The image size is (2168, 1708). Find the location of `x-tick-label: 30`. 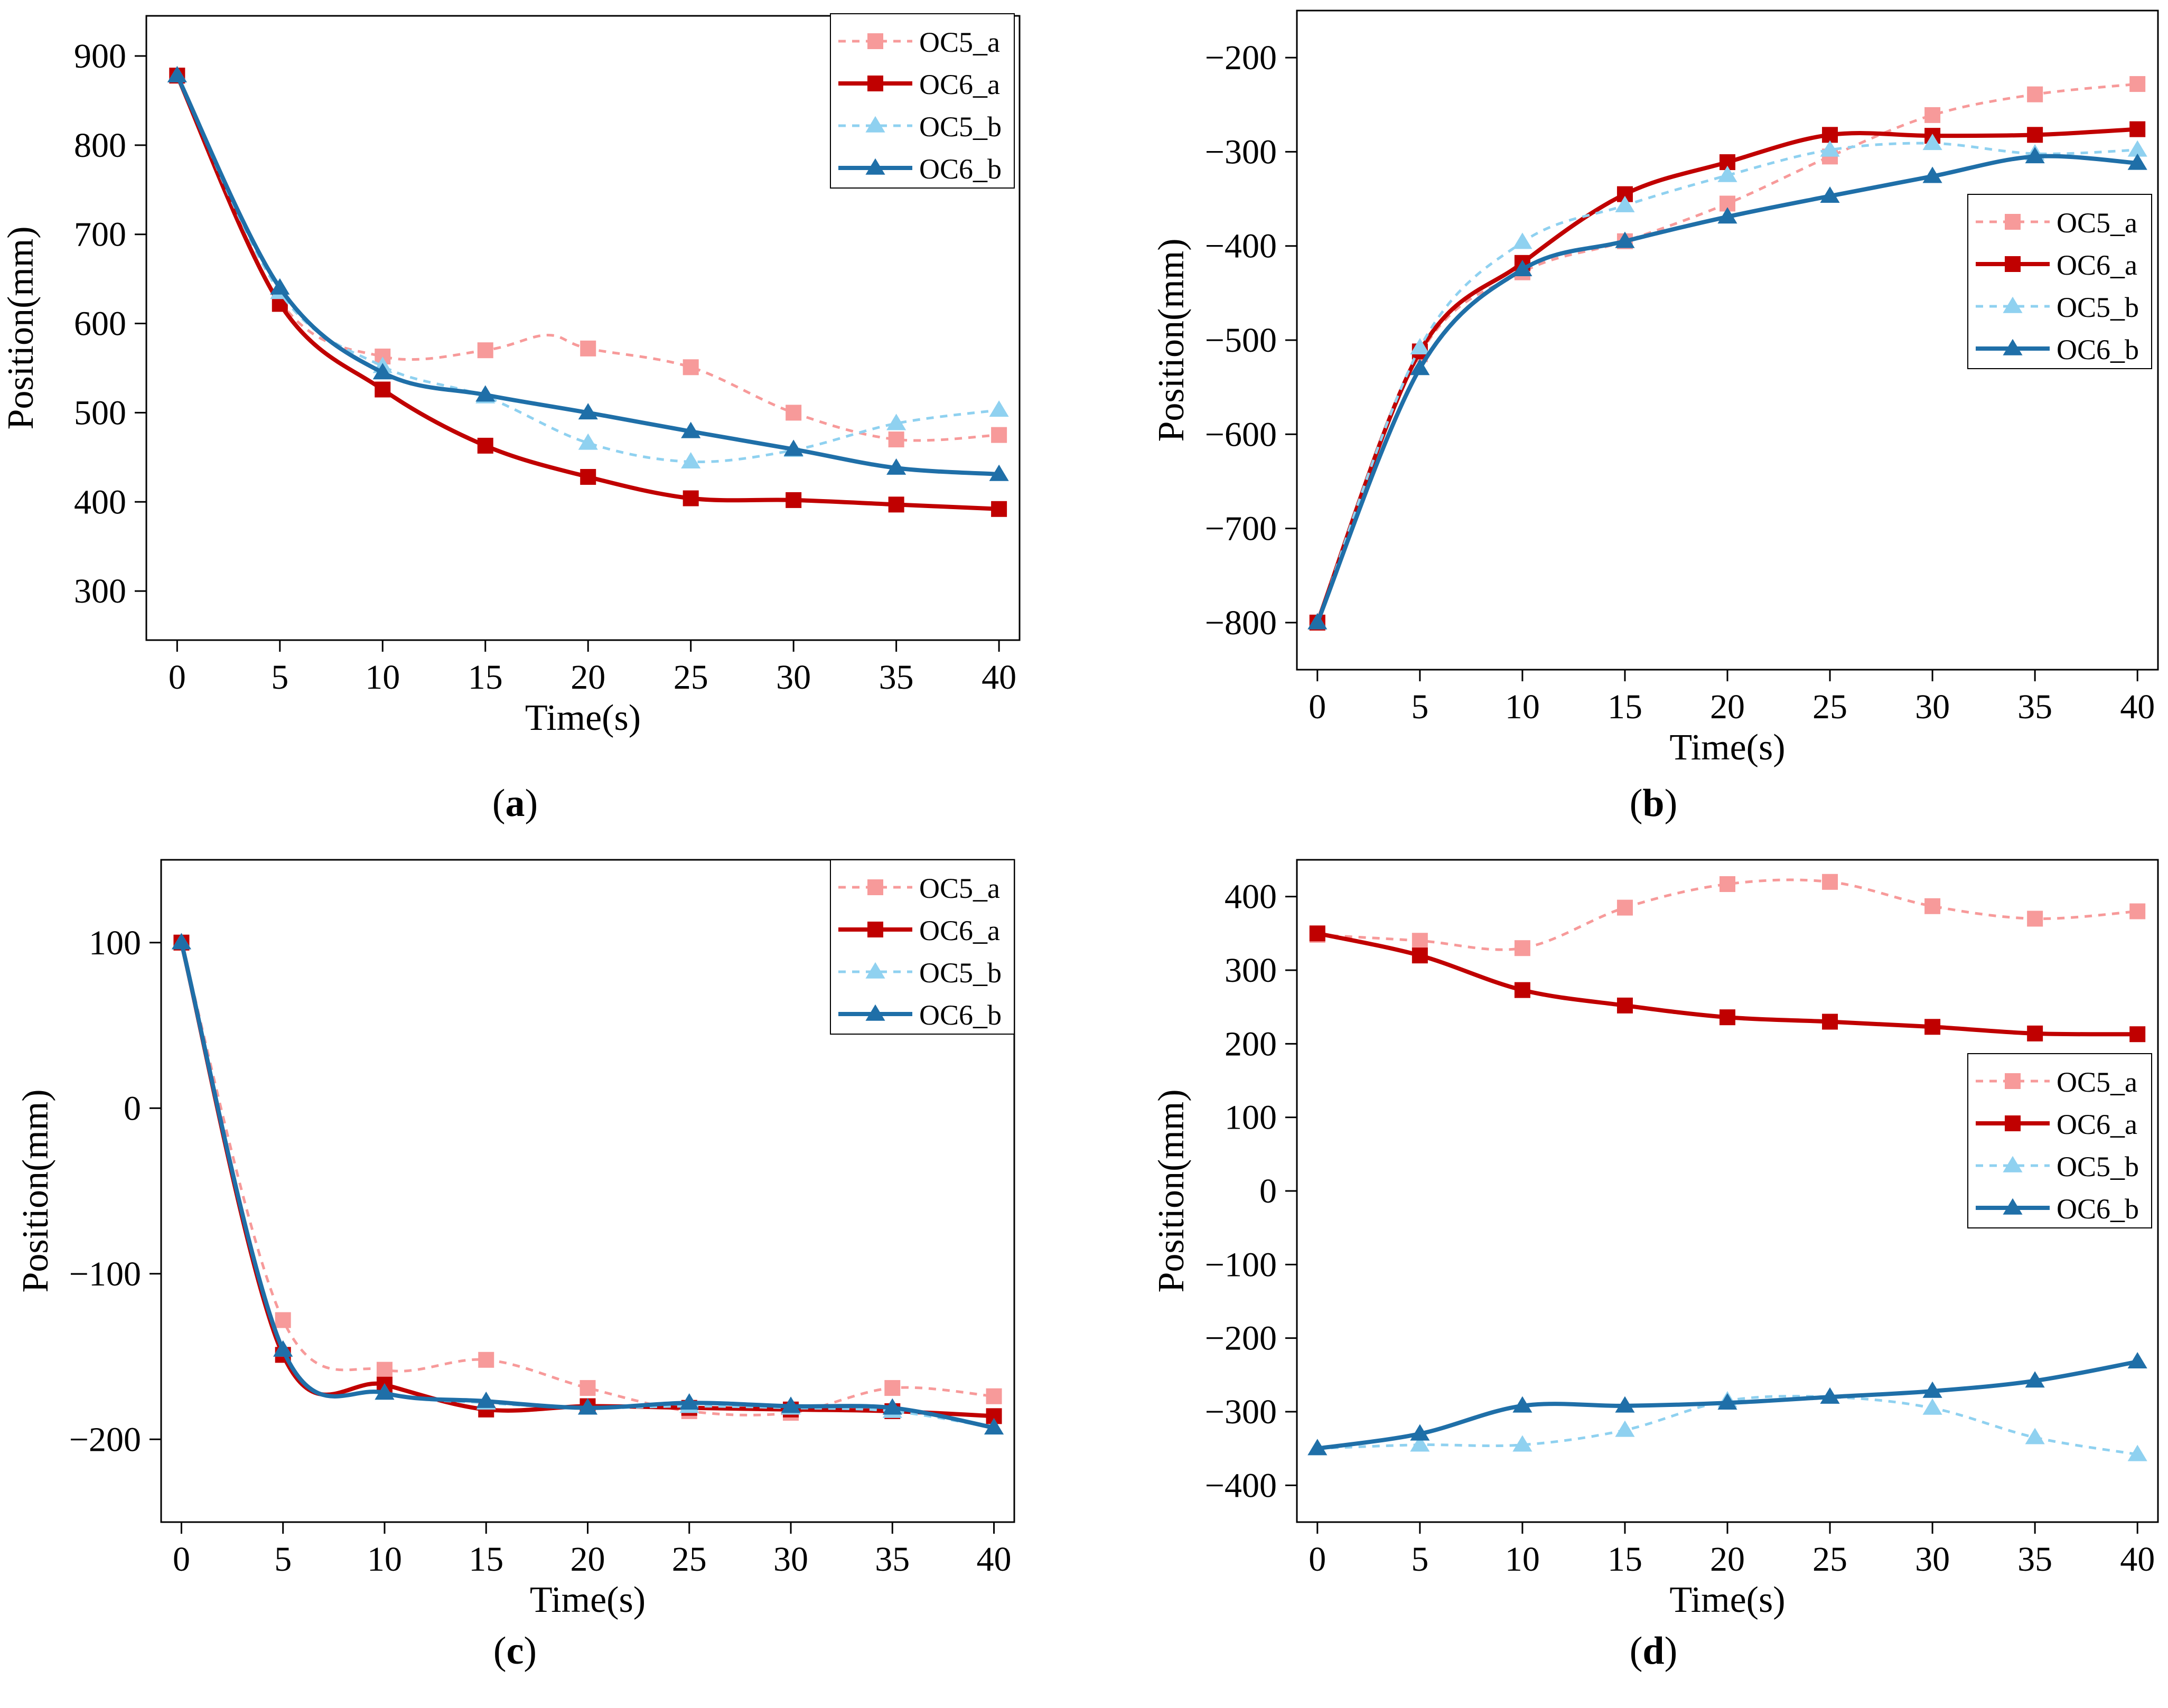

x-tick-label: 30 is located at coordinates (793, 677).